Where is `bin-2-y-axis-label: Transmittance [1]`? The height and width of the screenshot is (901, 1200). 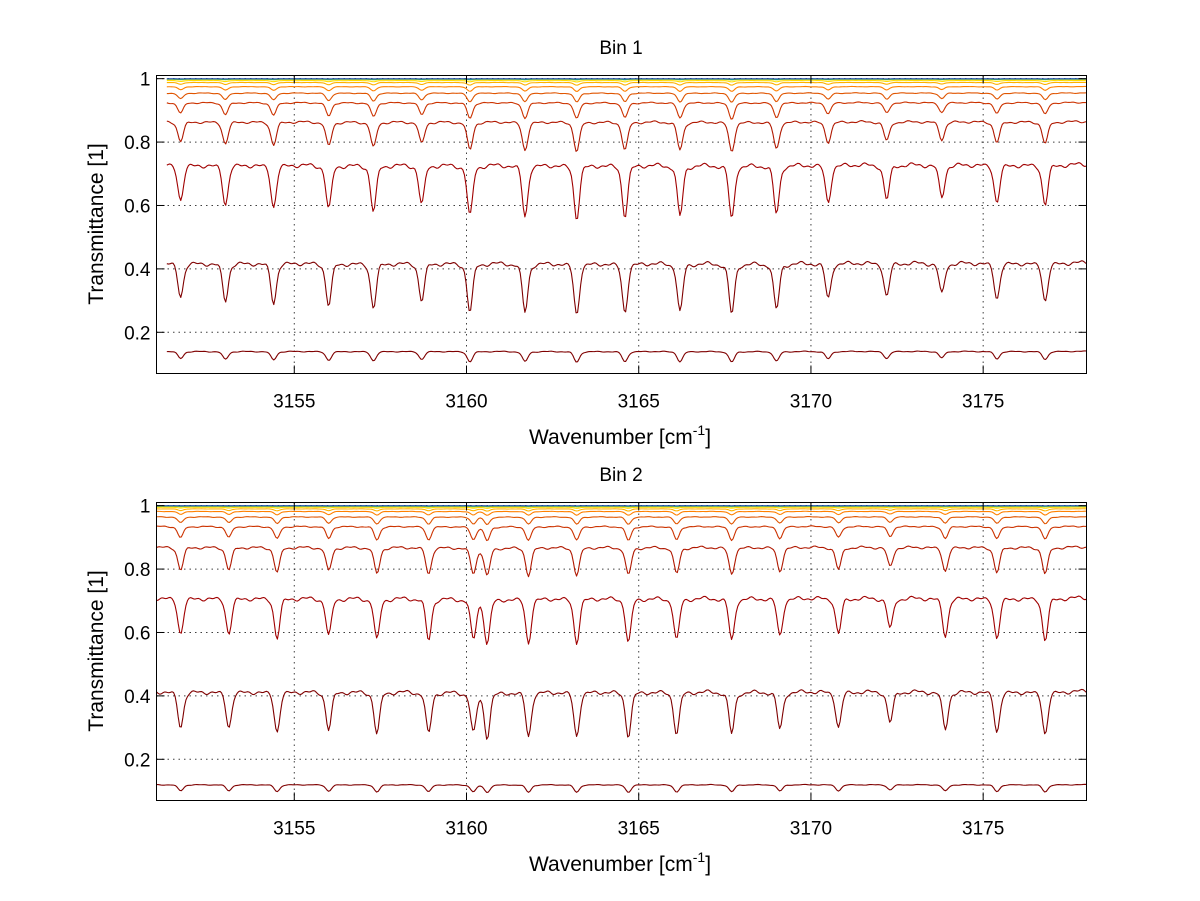 bin-2-y-axis-label: Transmittance [1] is located at coordinates (96, 650).